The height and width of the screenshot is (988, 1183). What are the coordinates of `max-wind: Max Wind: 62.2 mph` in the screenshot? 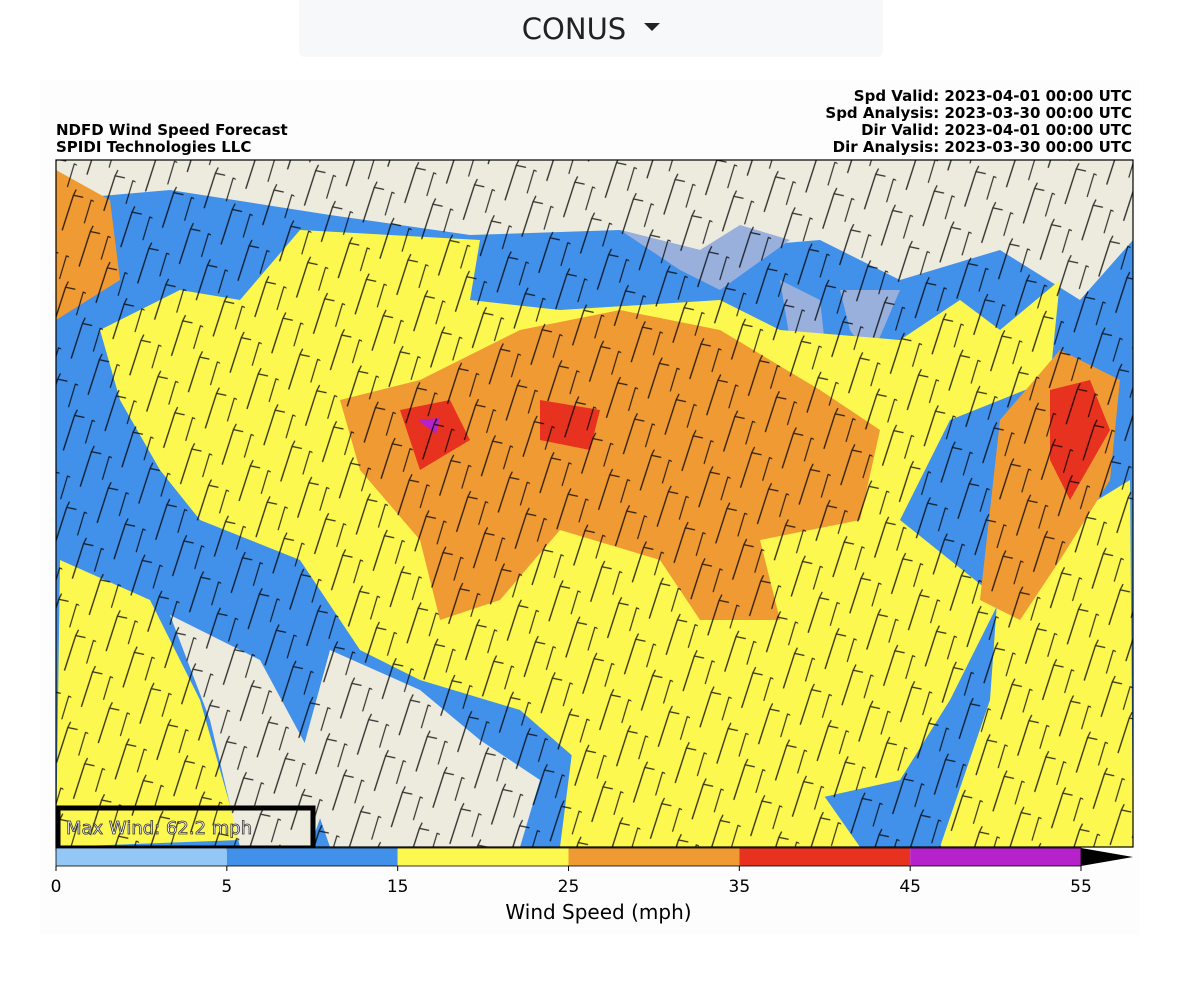 It's located at (159, 828).